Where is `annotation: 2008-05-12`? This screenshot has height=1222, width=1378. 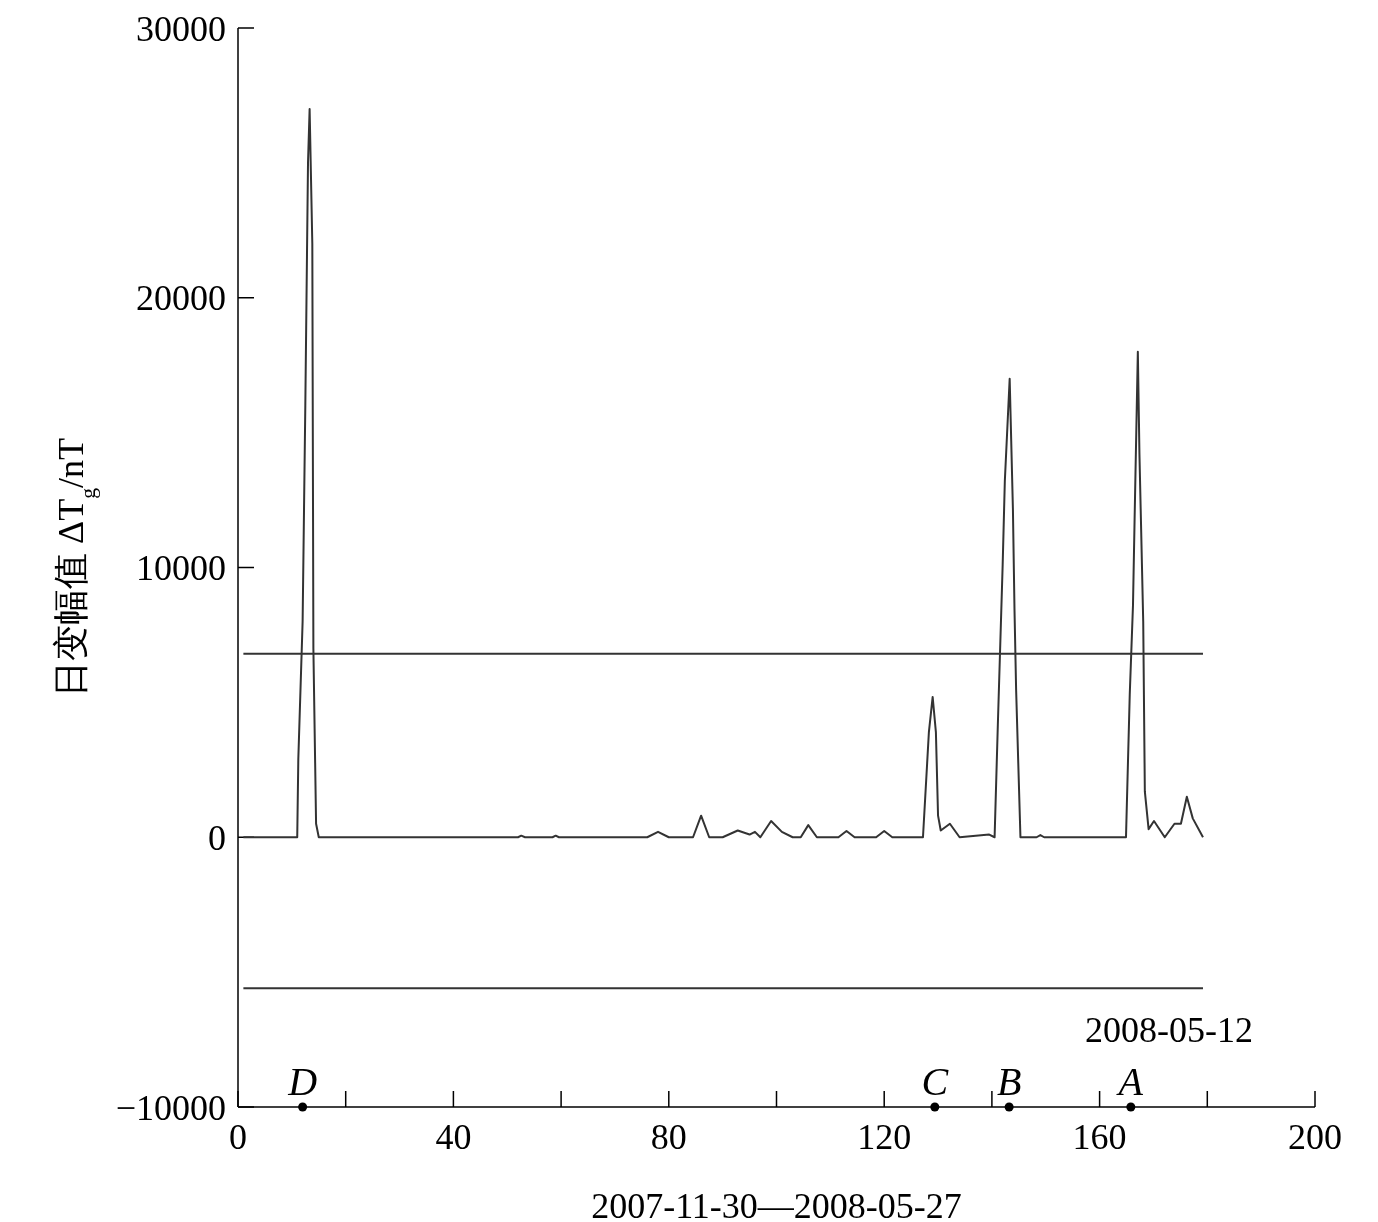
annotation: 2008-05-12 is located at coordinates (1169, 1030).